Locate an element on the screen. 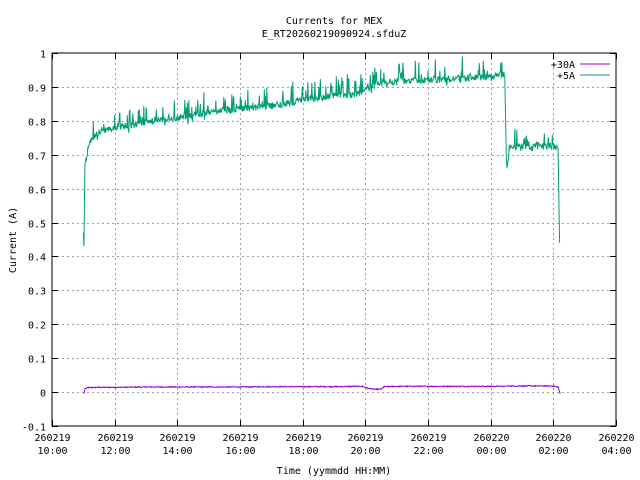  y-tick-label: 0.1 is located at coordinates (37, 360).